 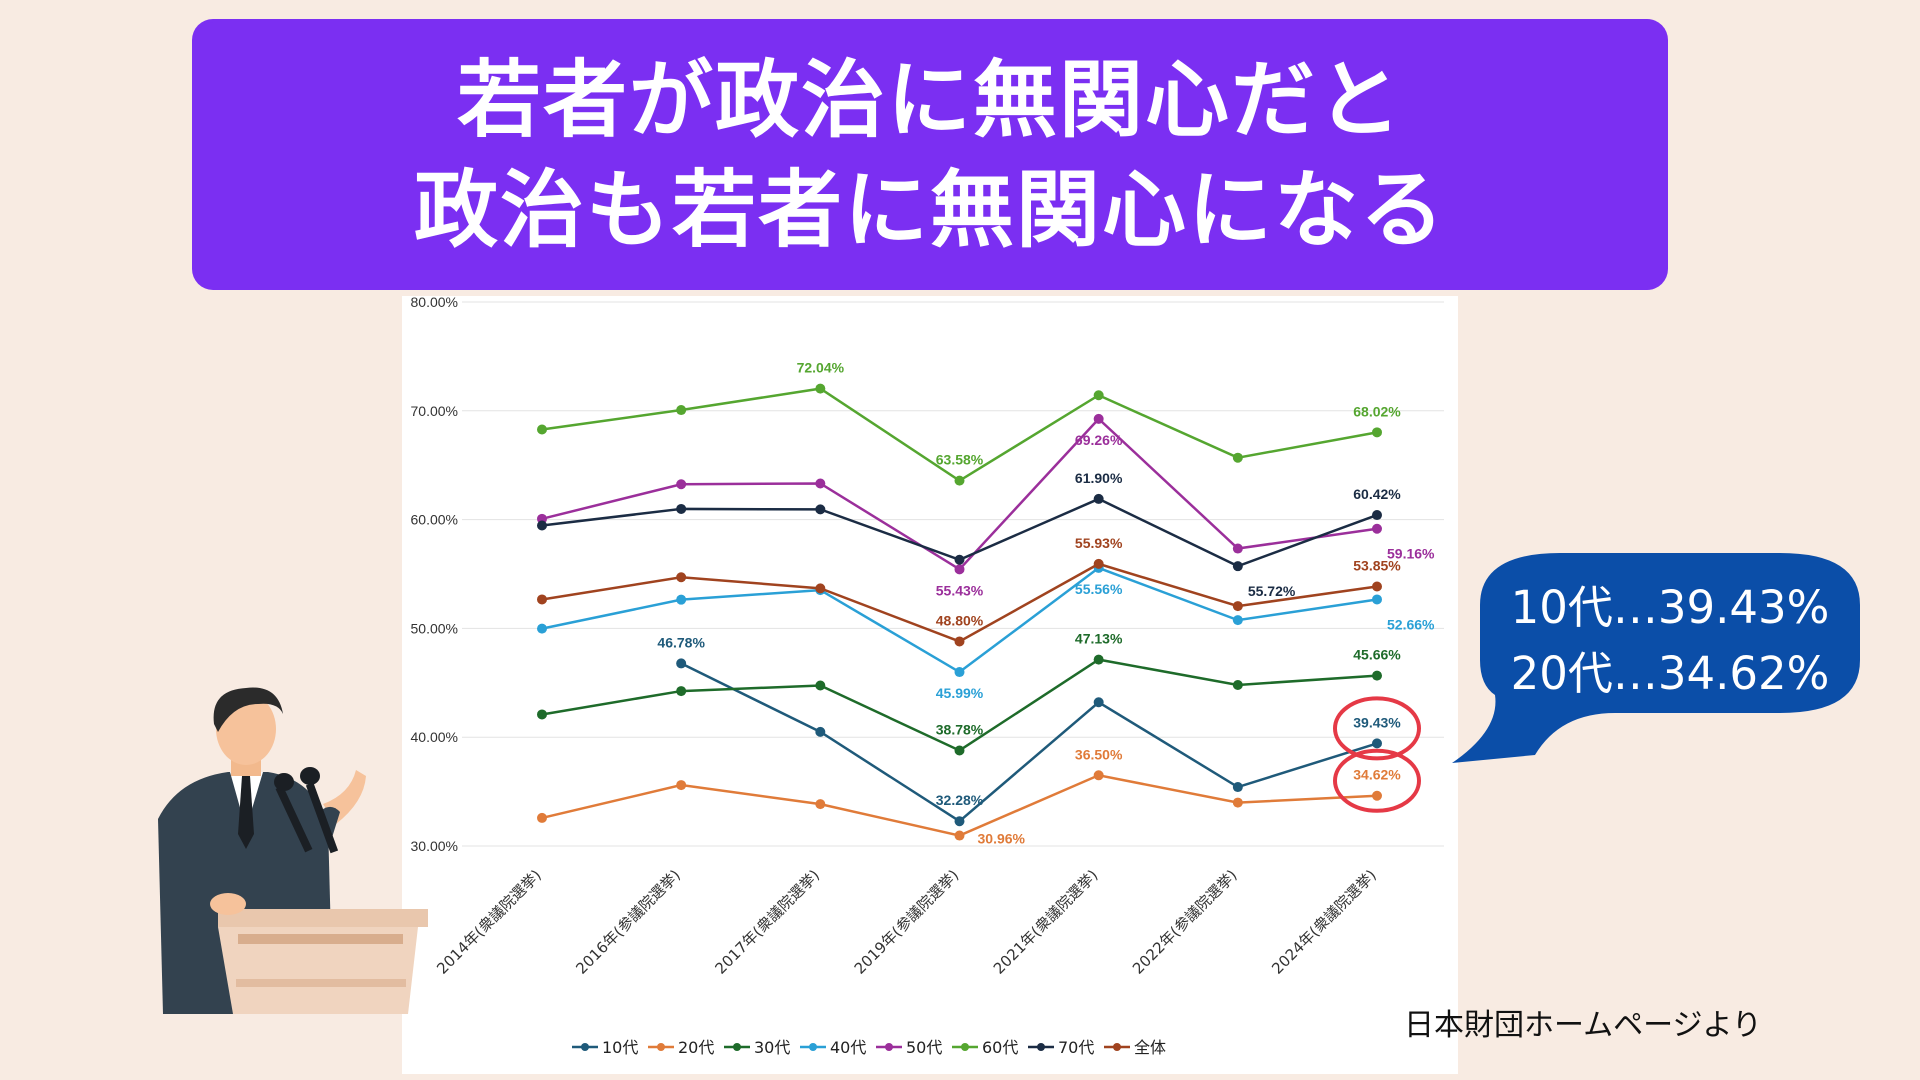 I want to click on legend-label: 20代, so click(x=696, y=1047).